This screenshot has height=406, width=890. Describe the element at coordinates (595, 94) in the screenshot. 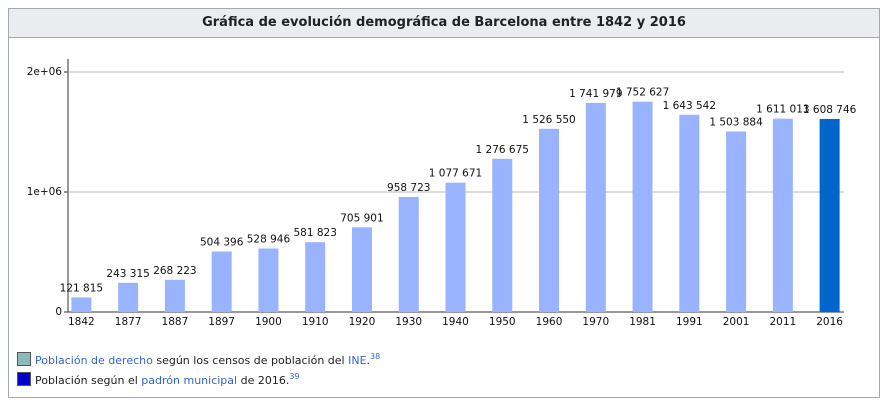

I see `value-label: 1 741 979` at that location.